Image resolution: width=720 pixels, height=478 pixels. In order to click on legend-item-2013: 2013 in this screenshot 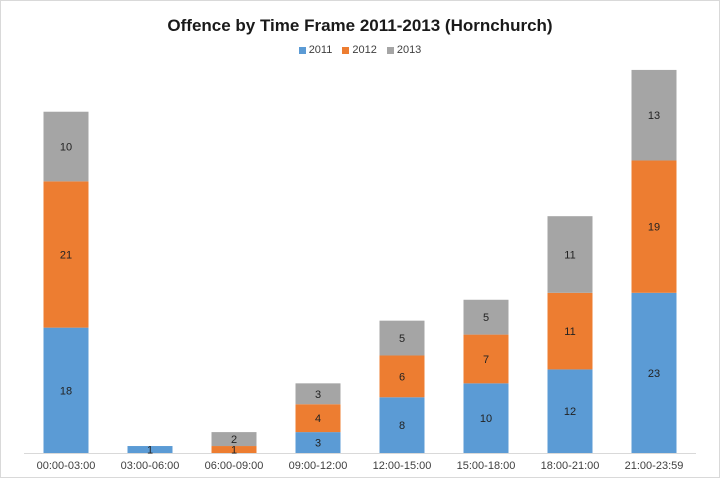, I will do `click(404, 50)`.